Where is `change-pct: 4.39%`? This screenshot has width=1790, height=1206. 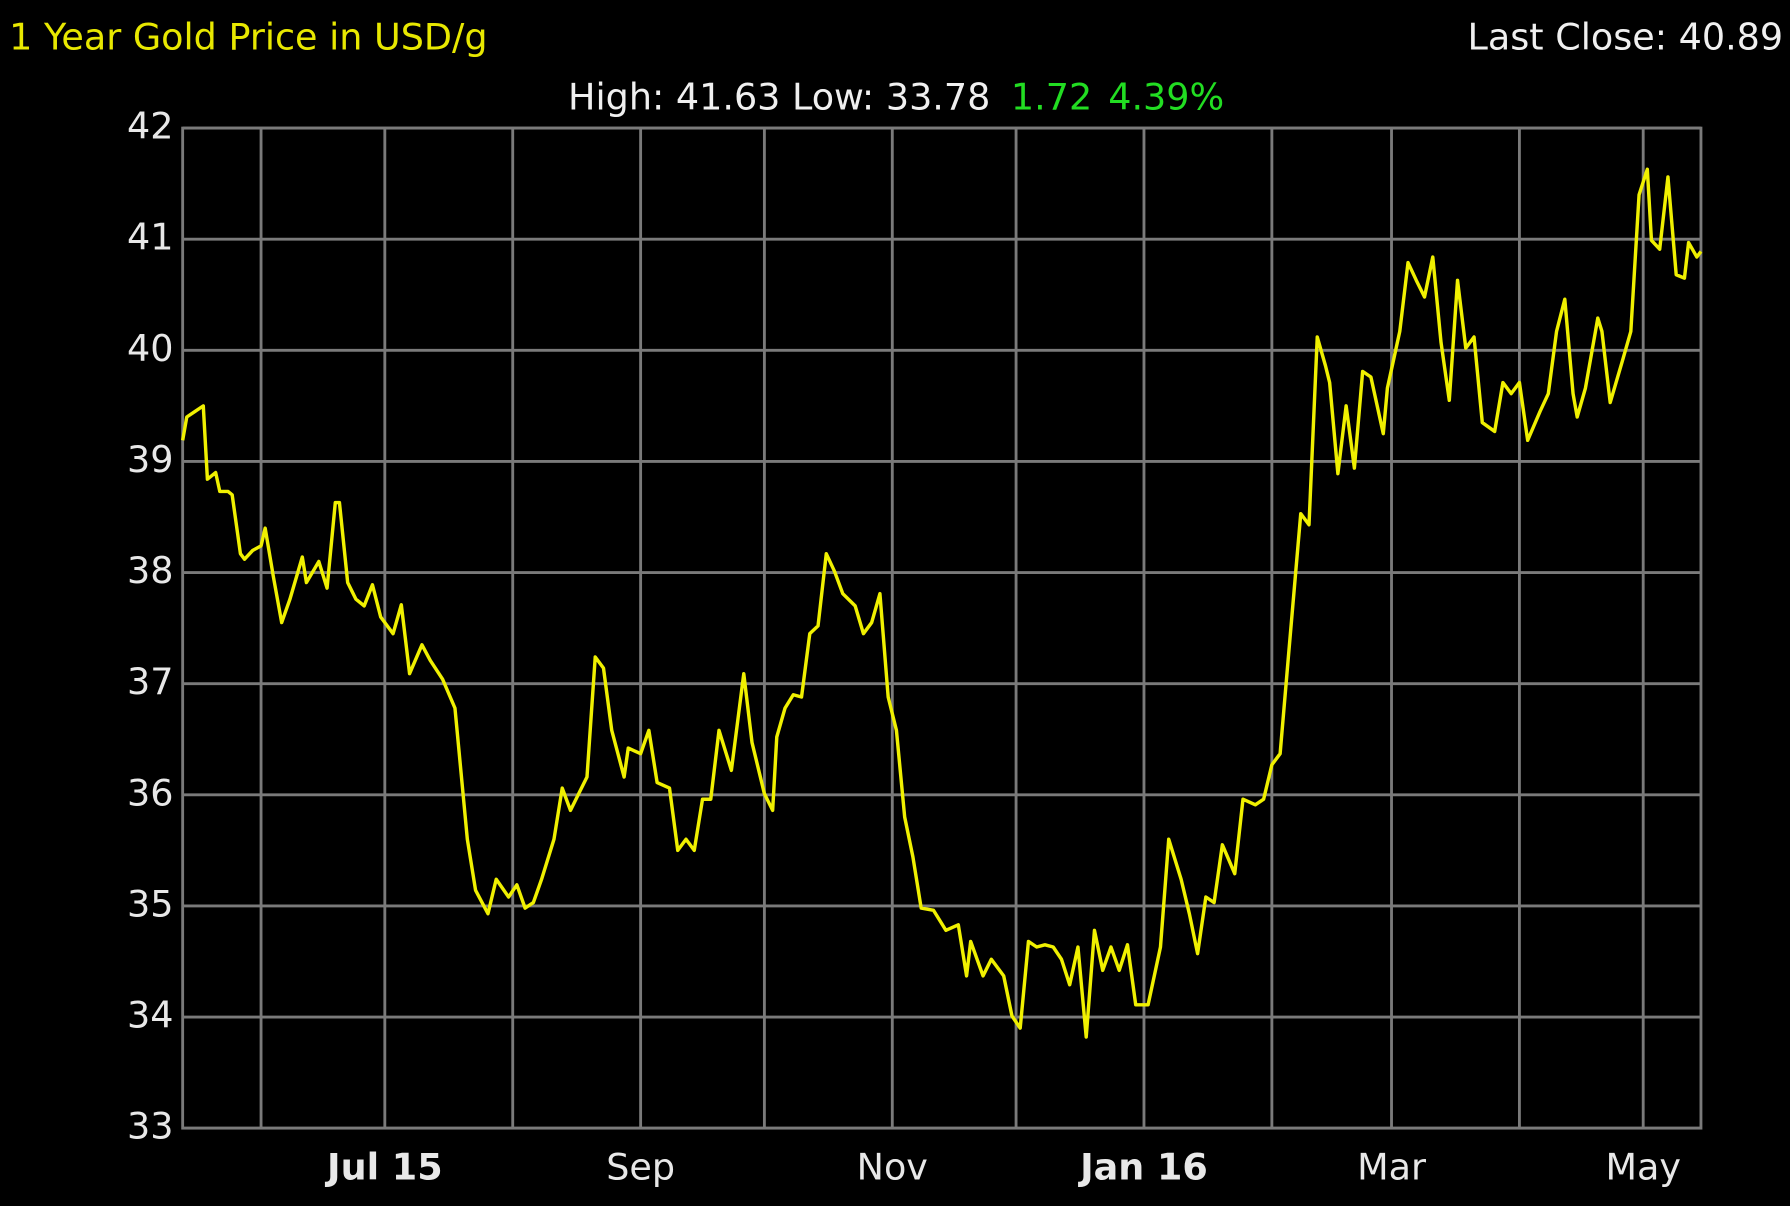
change-pct: 4.39% is located at coordinates (1166, 96).